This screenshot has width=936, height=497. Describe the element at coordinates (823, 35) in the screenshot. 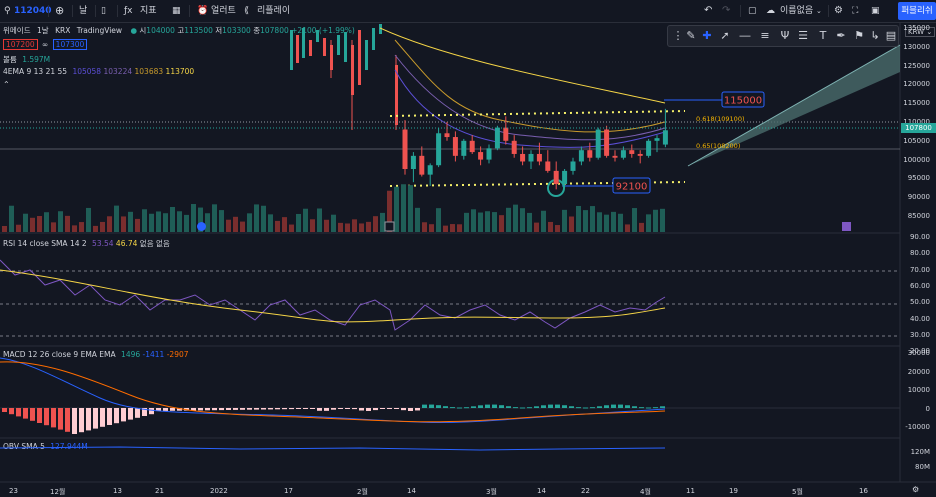

I see `text-tool-icon: T` at that location.